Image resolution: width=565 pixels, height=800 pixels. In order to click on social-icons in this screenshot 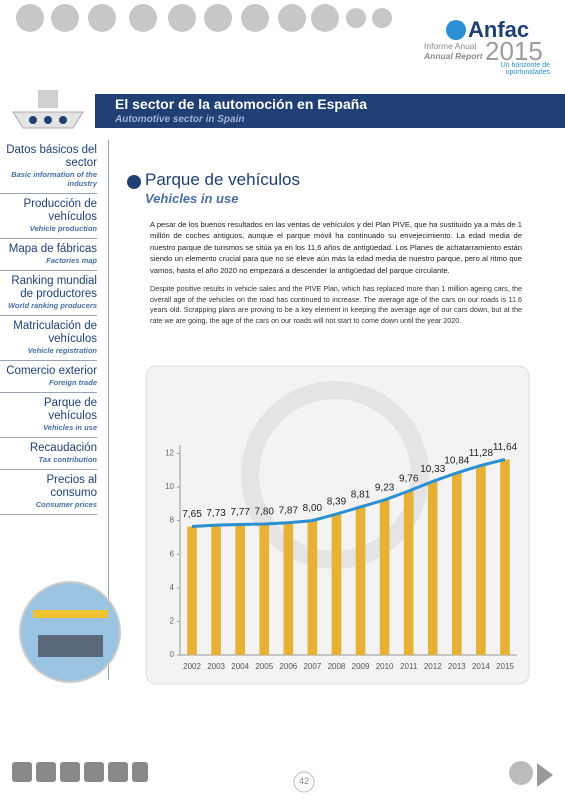, I will do `click(80, 772)`.